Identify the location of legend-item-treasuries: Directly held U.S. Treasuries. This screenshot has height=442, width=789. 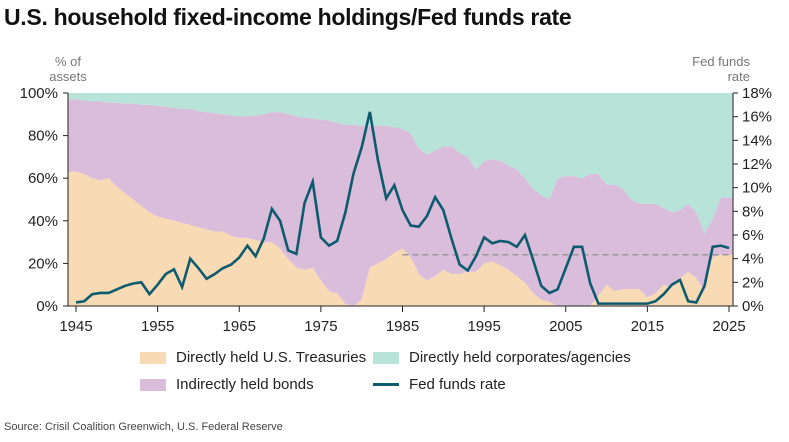
(253, 357).